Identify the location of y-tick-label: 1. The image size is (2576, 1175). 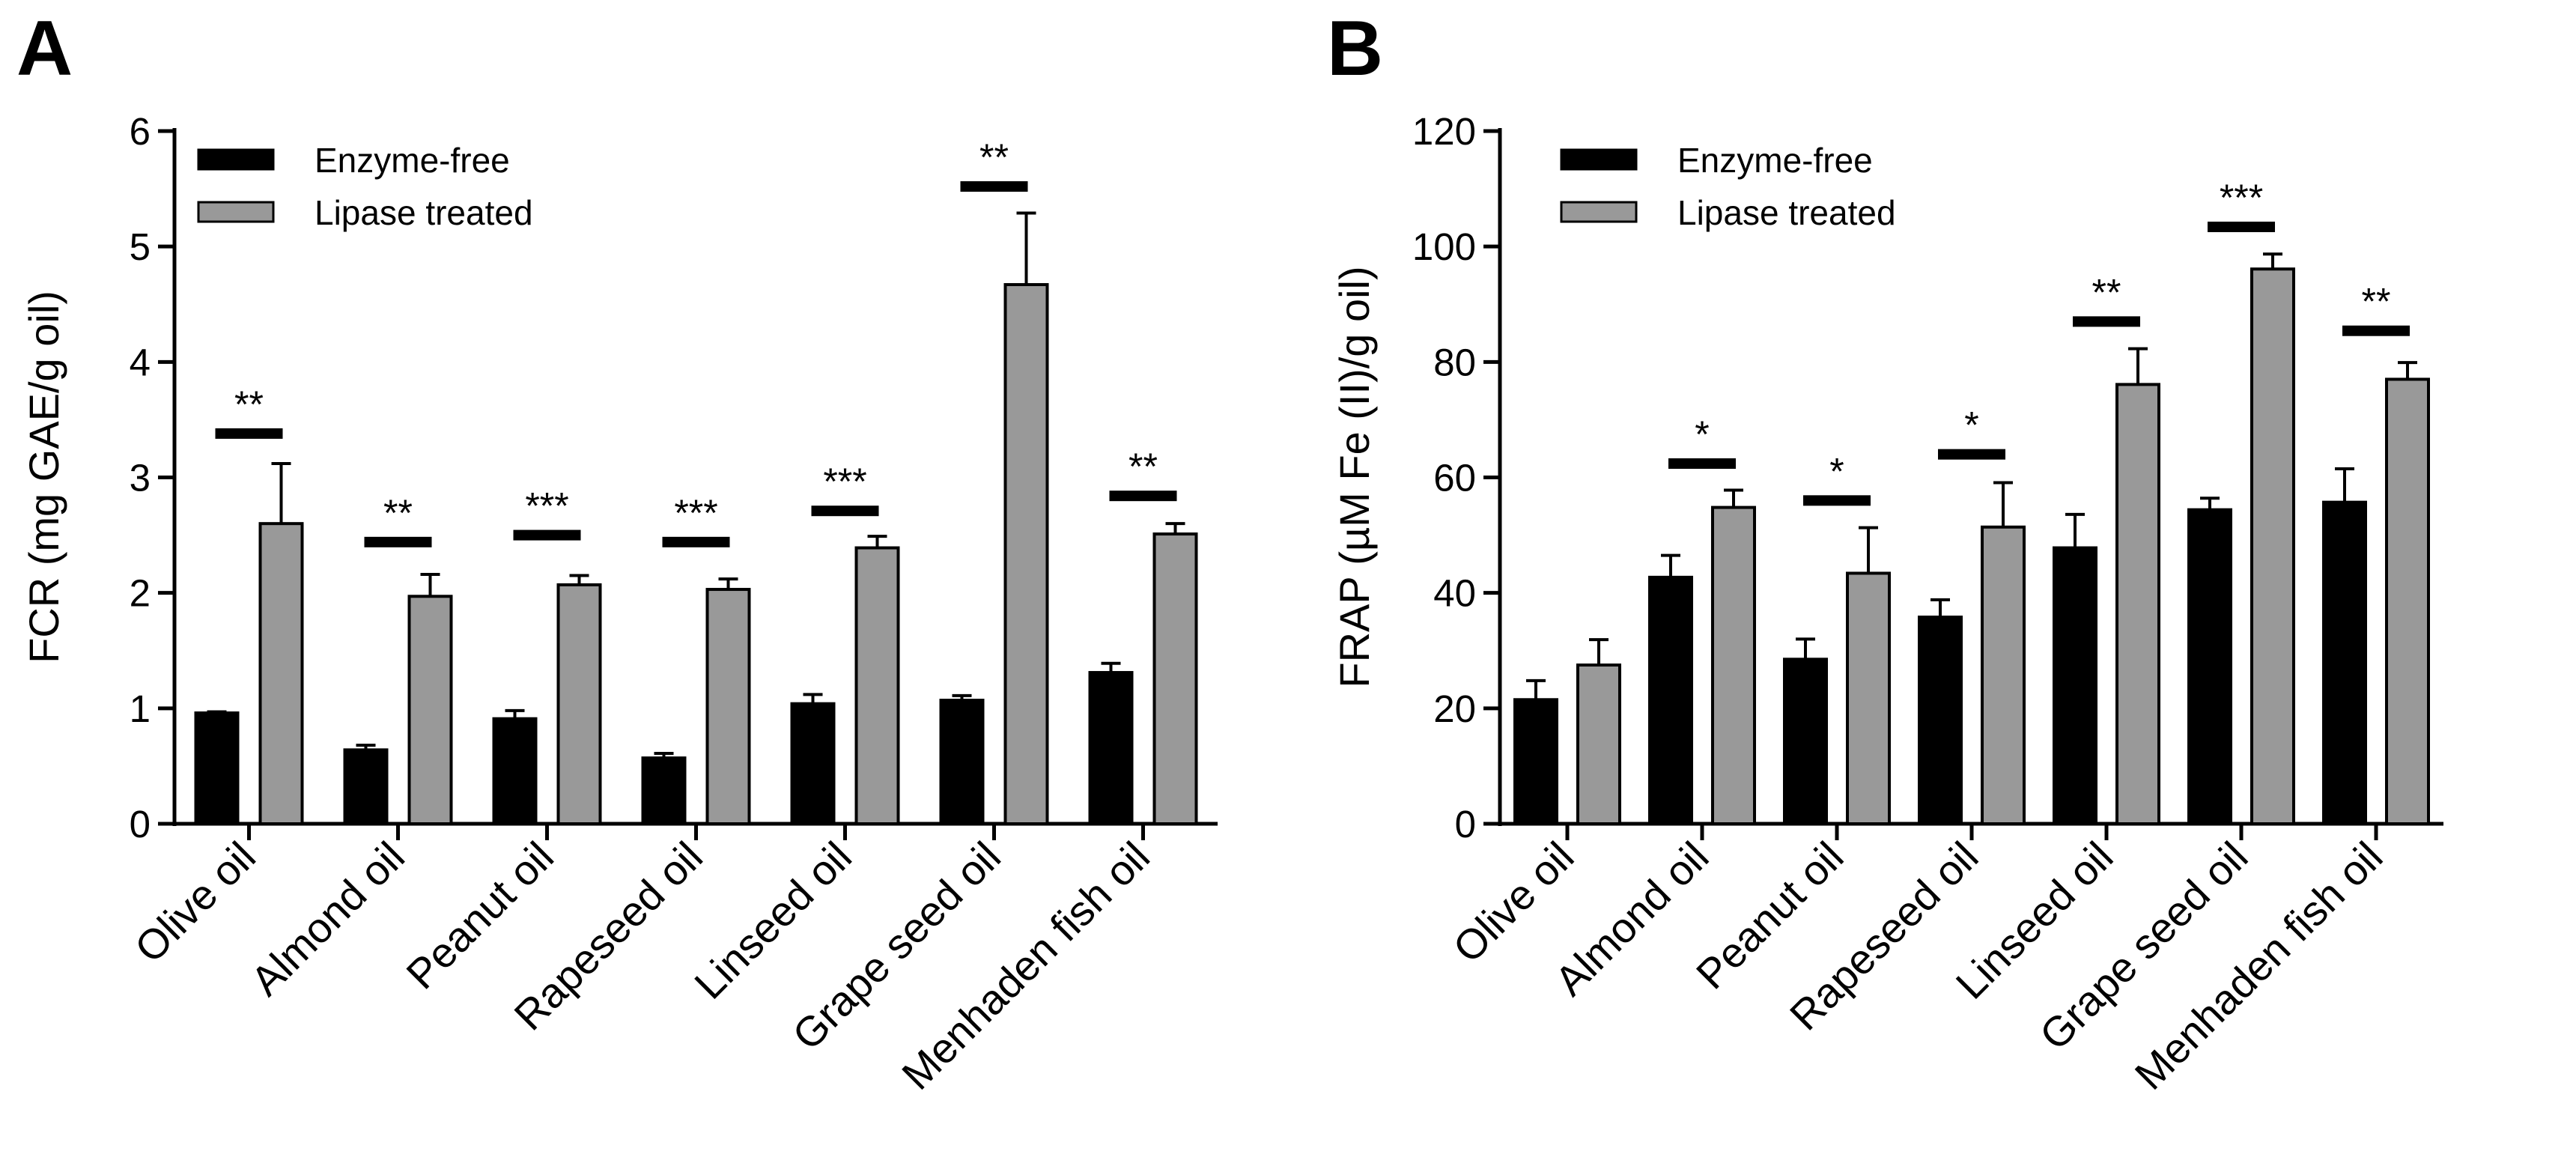
(140, 708).